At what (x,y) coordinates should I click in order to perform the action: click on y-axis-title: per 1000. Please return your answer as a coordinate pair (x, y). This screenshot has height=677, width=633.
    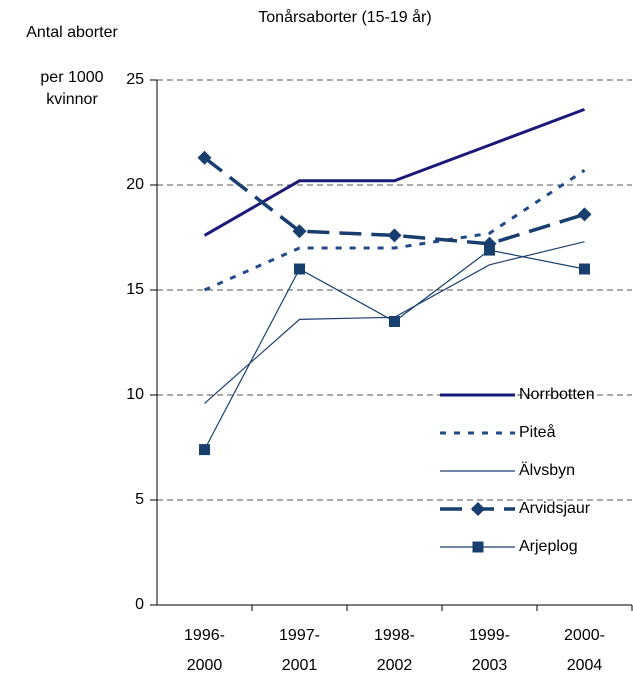
    Looking at the image, I should click on (71, 77).